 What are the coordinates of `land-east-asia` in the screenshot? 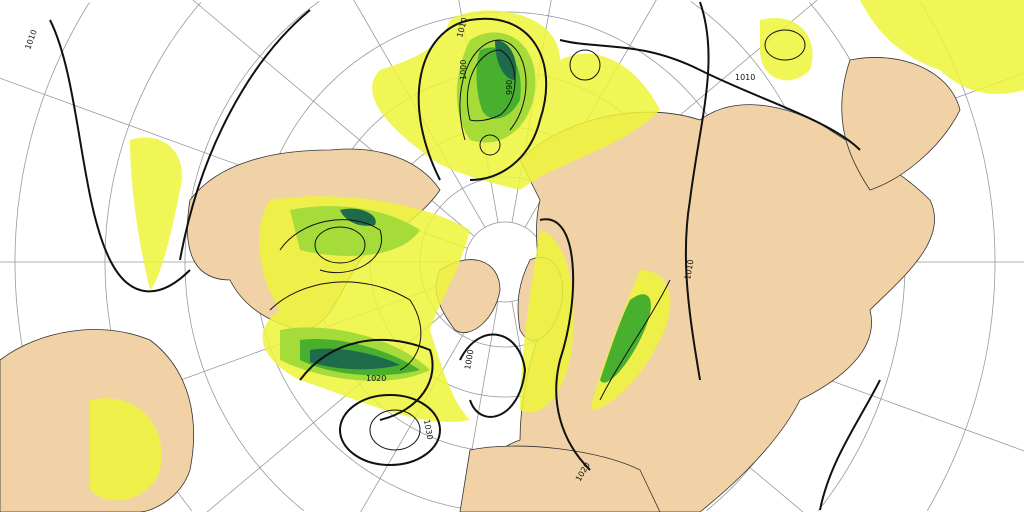 It's located at (901, 124).